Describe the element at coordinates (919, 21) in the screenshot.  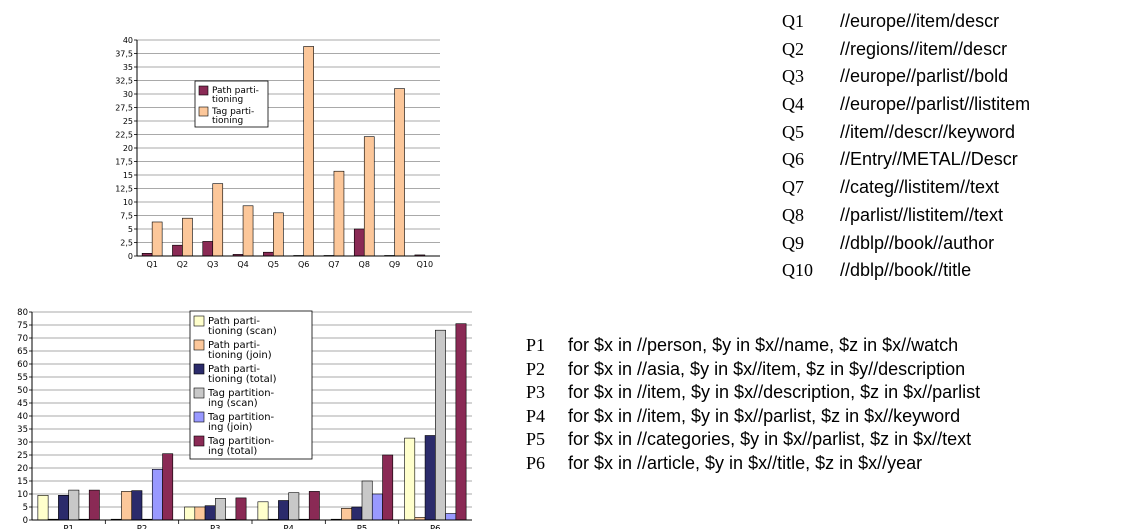
I see `query-expression: //europe//item/descr` at that location.